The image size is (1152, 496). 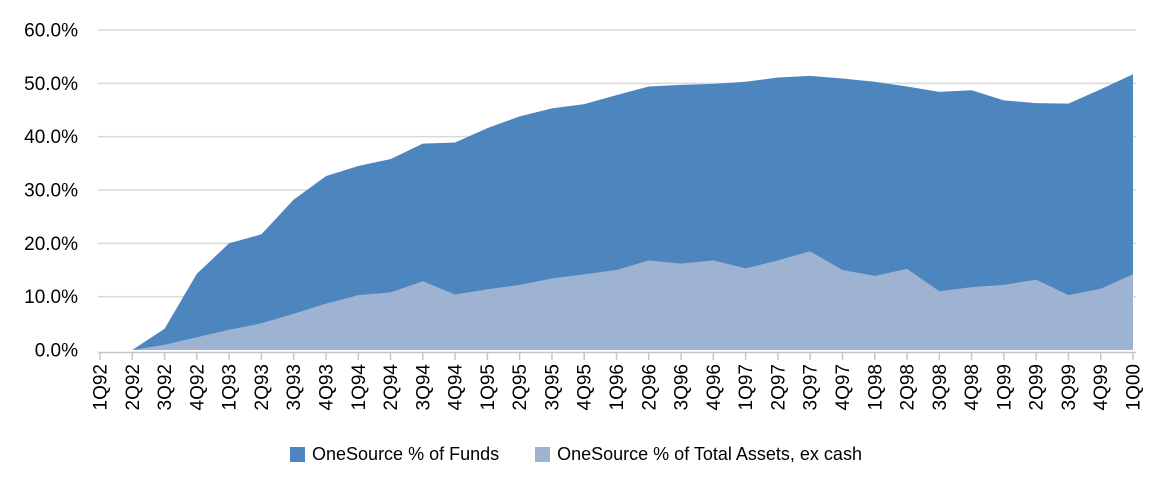 I want to click on legend-item-funds: OneSource % of Funds, so click(x=394, y=454).